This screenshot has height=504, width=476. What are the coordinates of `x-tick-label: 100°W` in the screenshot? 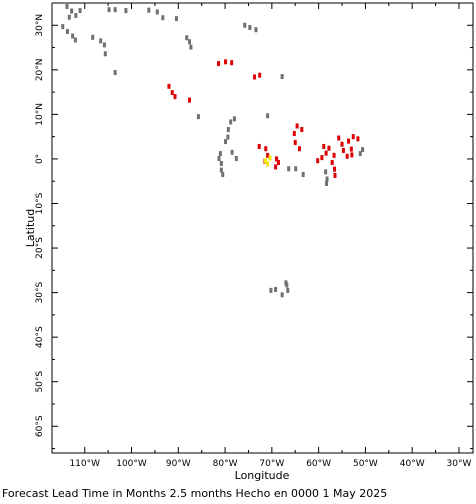 It's located at (131, 464).